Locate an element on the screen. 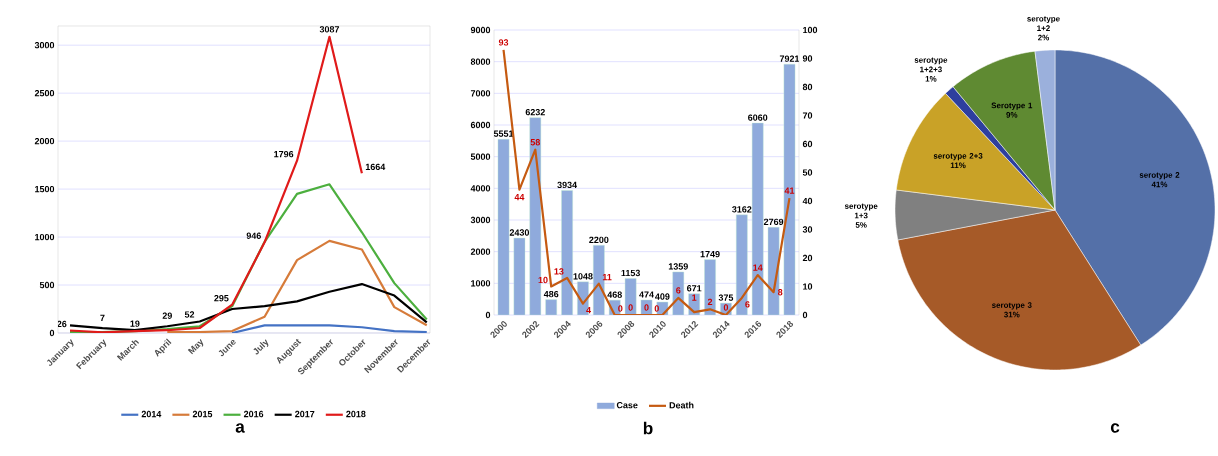  data-label: 474 is located at coordinates (646, 294).